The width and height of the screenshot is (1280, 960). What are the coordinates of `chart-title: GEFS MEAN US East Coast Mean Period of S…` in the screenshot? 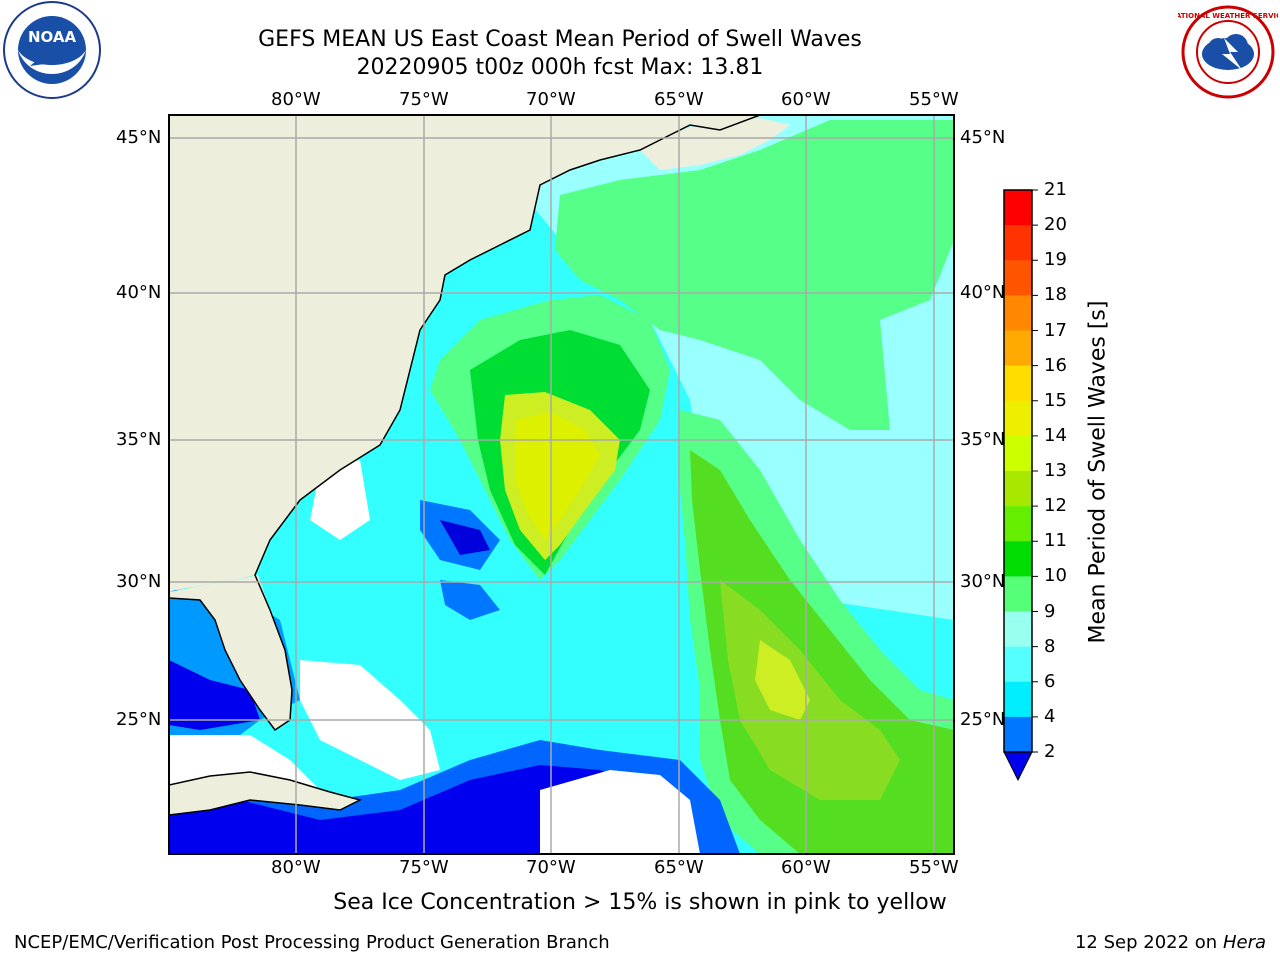 It's located at (560, 39).